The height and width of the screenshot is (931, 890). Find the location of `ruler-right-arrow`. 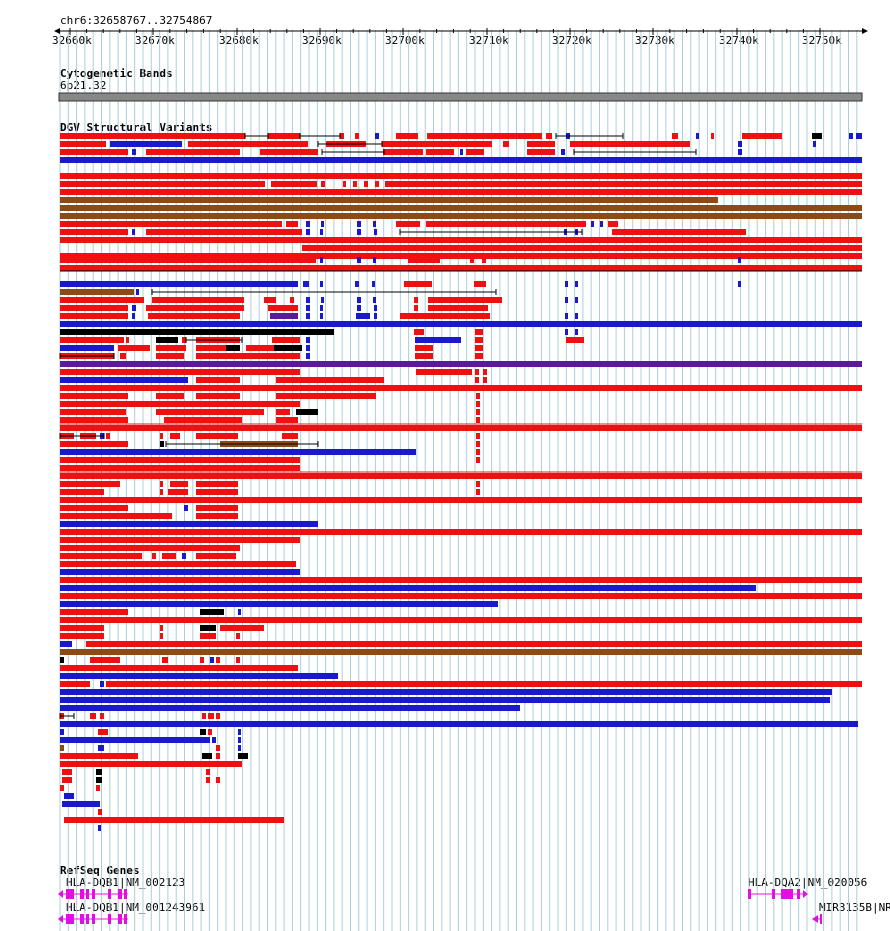

ruler-right-arrow is located at coordinates (865, 31).